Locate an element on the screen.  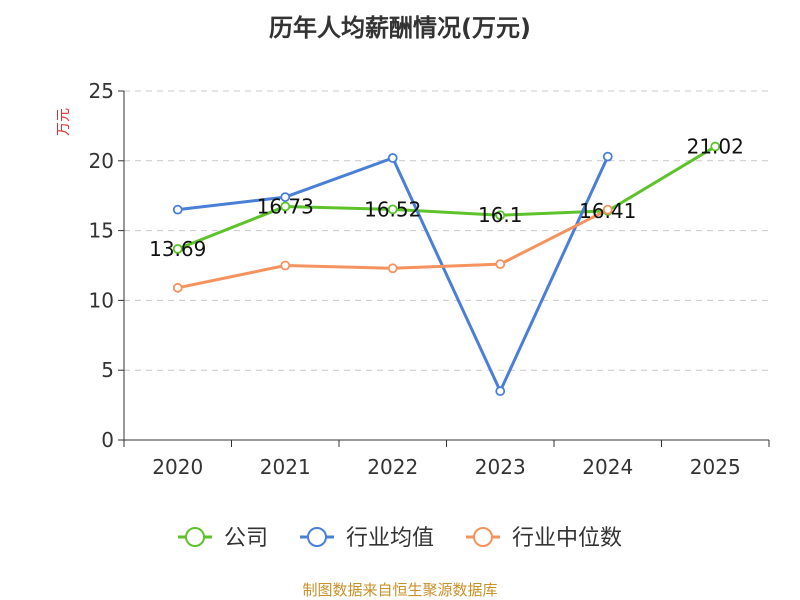
legend-label: 行业中位数 is located at coordinates (567, 538).